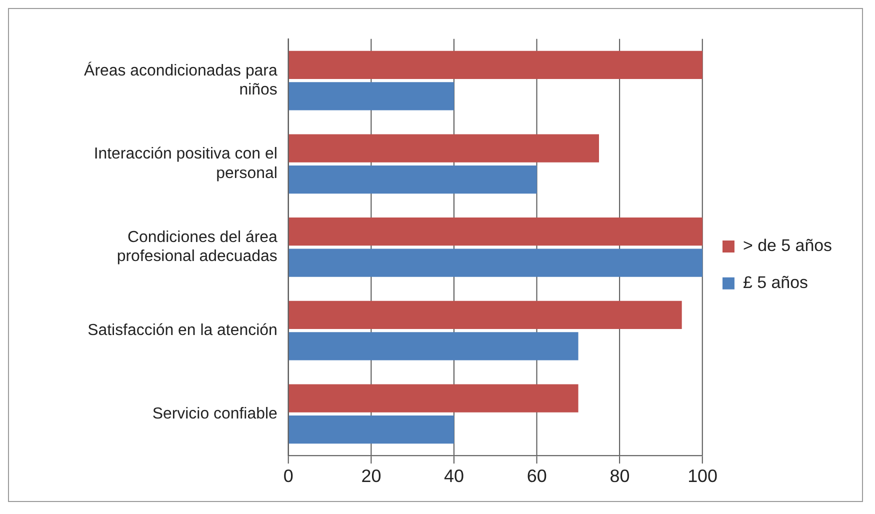 The image size is (875, 514). What do you see at coordinates (775, 282) in the screenshot?
I see `legend-label: £ 5 años` at bounding box center [775, 282].